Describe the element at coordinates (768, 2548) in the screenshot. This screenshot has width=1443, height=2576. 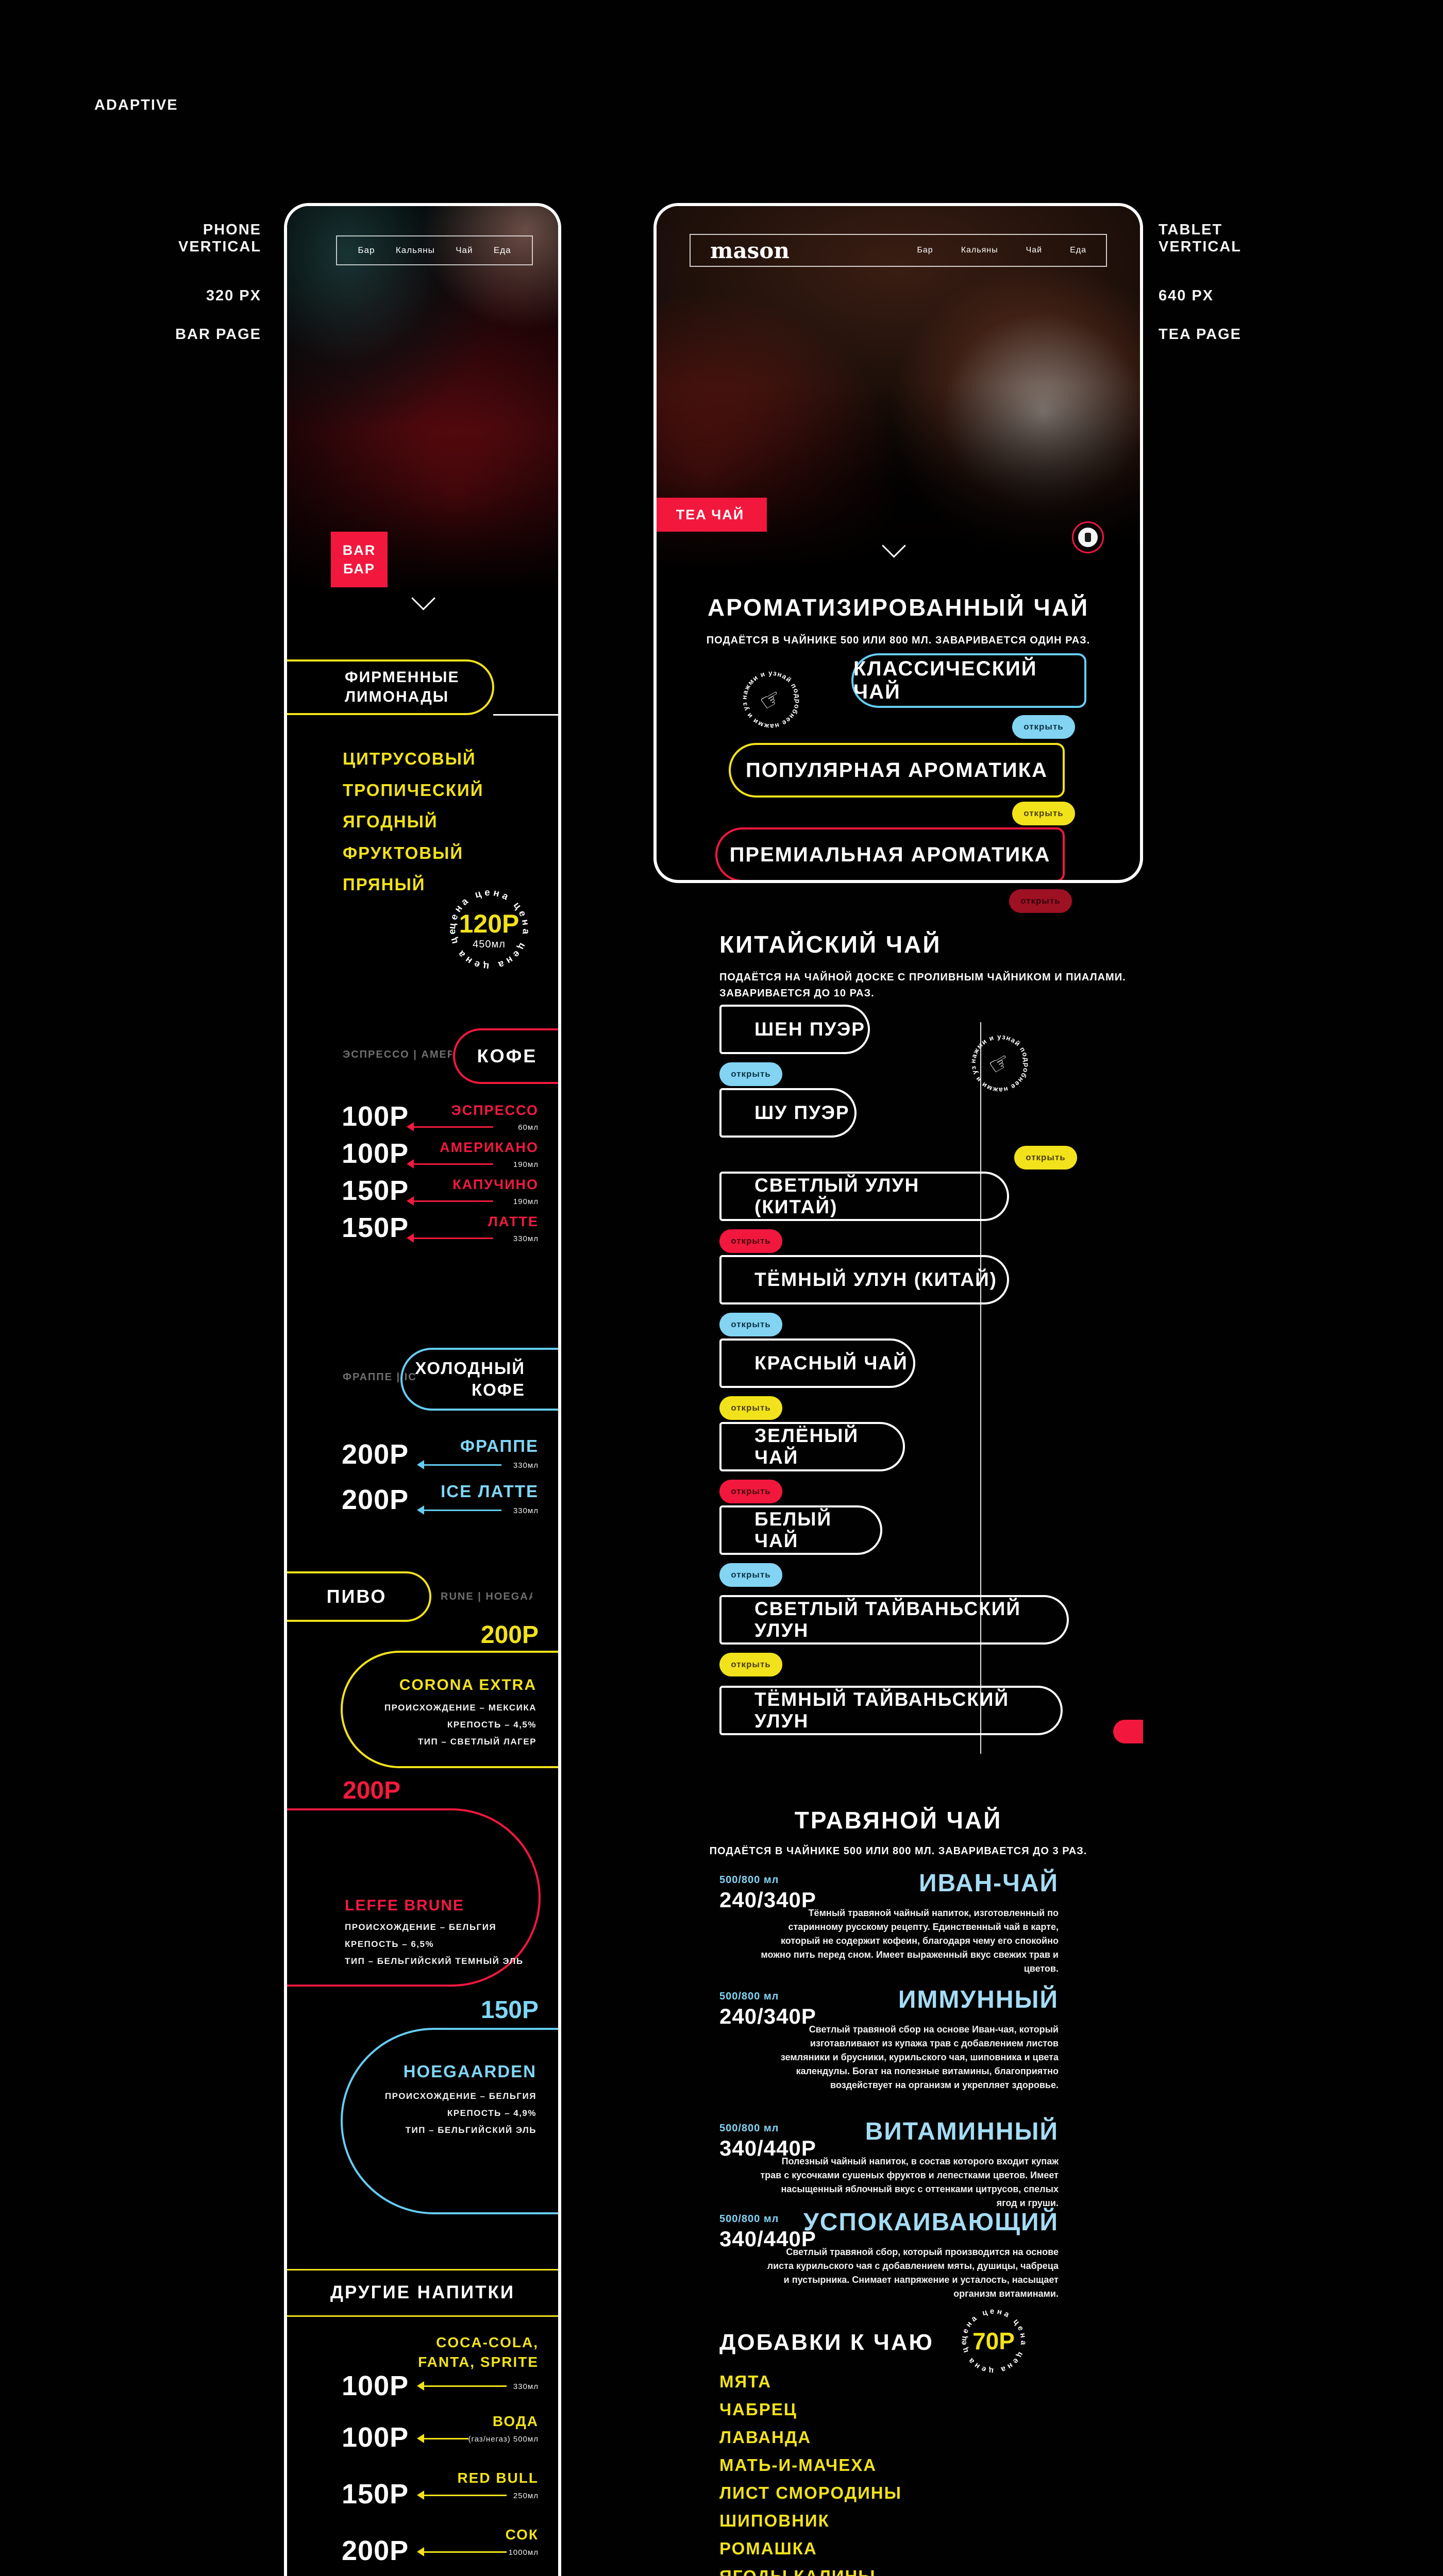
I see `additive-item: РОМАШКА` at that location.